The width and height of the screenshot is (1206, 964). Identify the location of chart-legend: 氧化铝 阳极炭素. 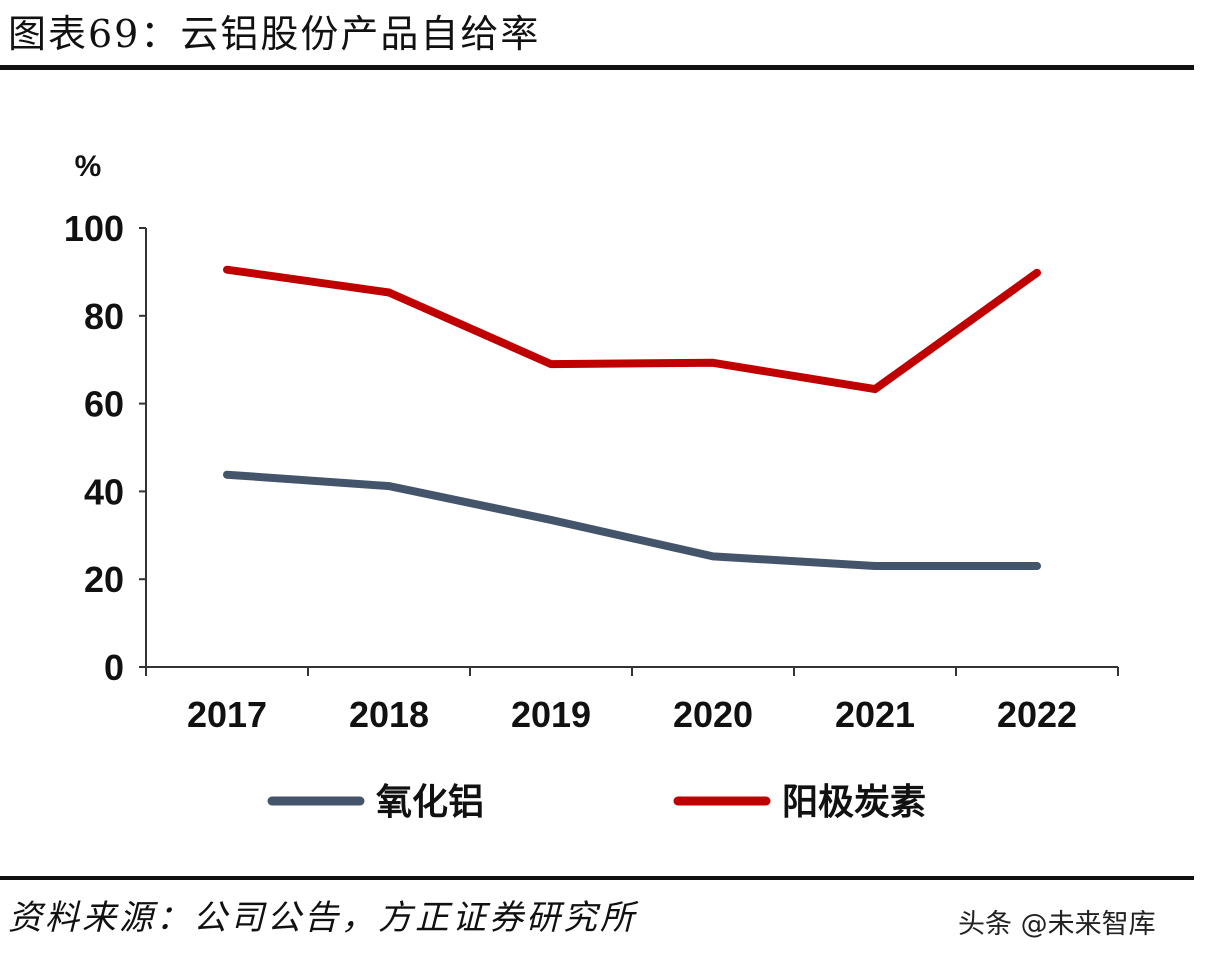
(596, 802).